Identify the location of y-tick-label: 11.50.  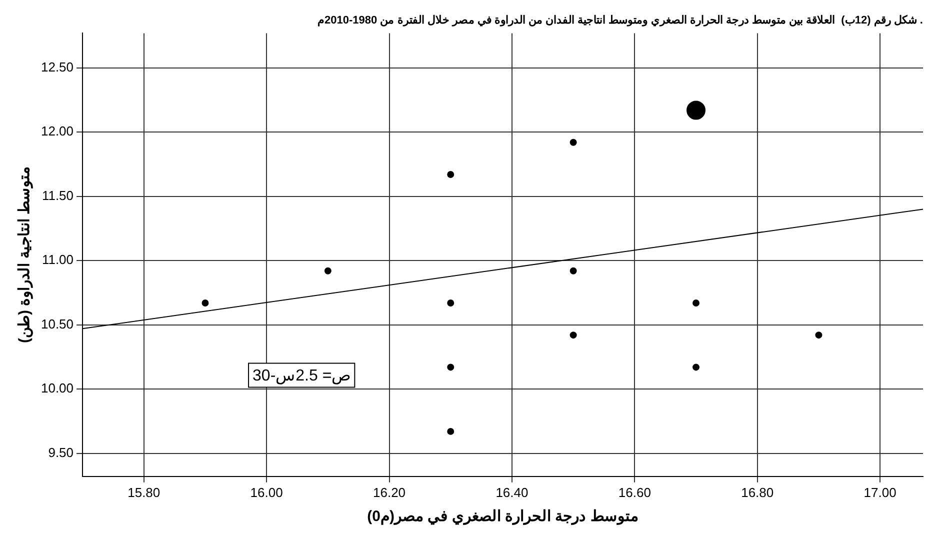
(58, 195).